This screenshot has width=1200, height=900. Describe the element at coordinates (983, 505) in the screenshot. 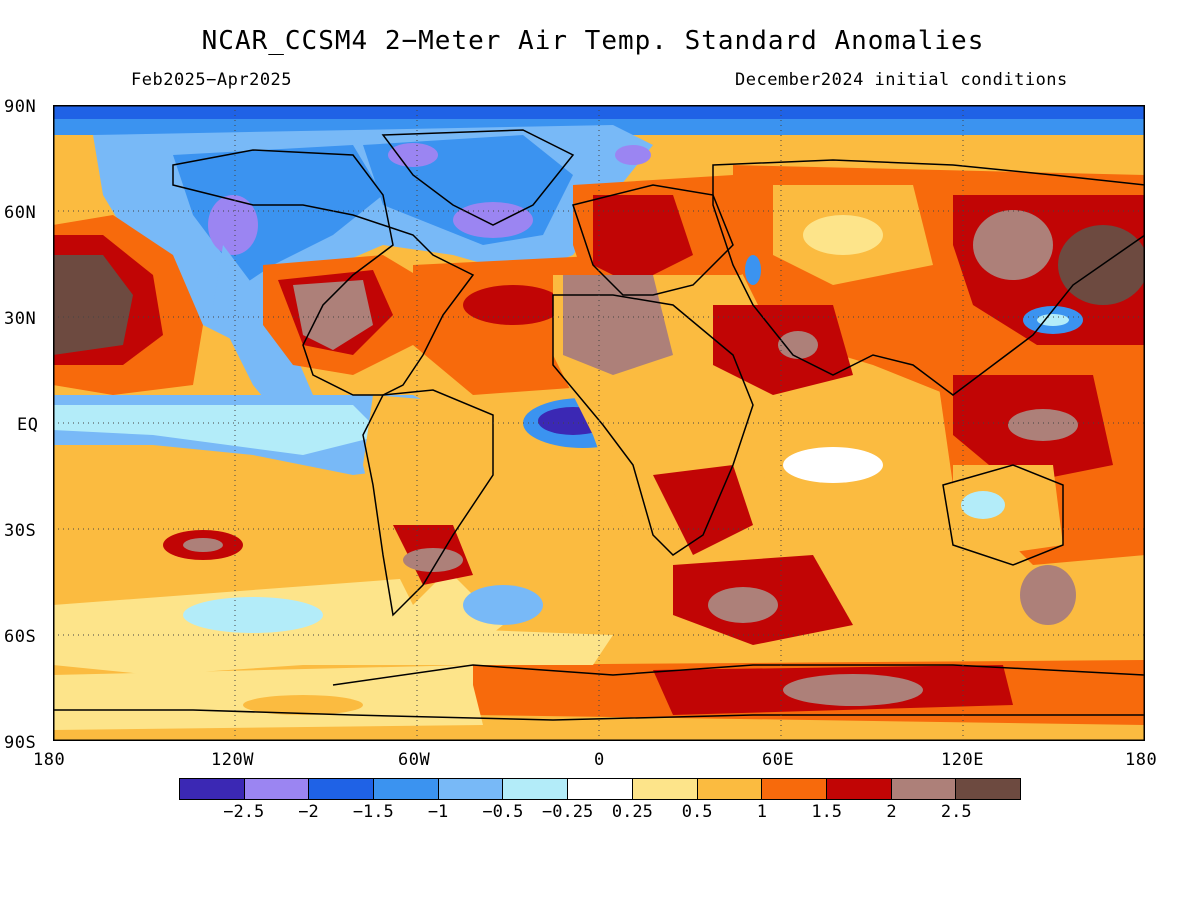

I see `australia-cool` at that location.